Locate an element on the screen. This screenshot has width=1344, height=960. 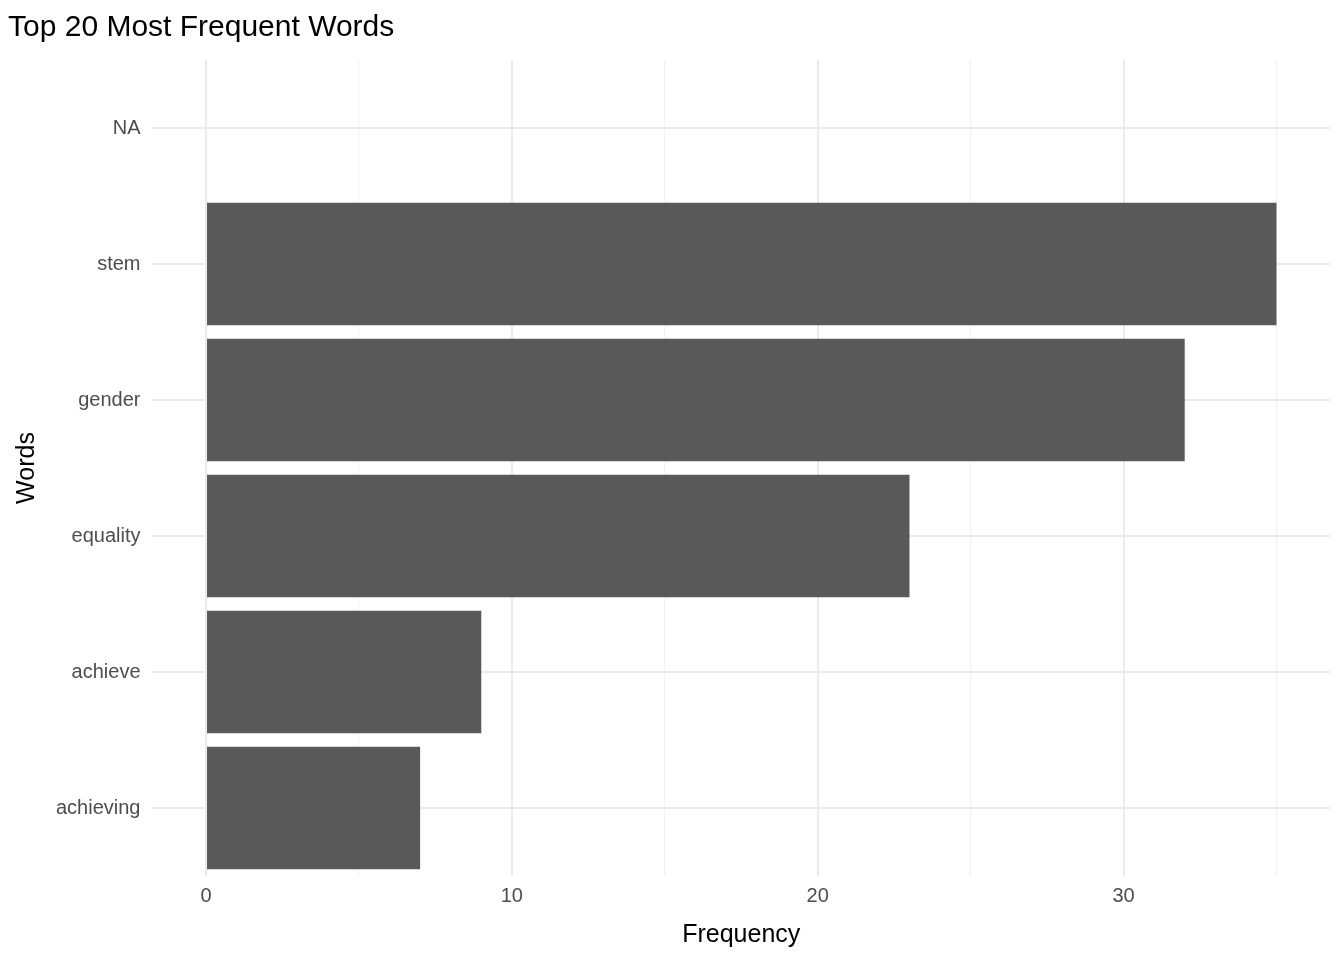
x-tick-label: 30 is located at coordinates (1123, 894).